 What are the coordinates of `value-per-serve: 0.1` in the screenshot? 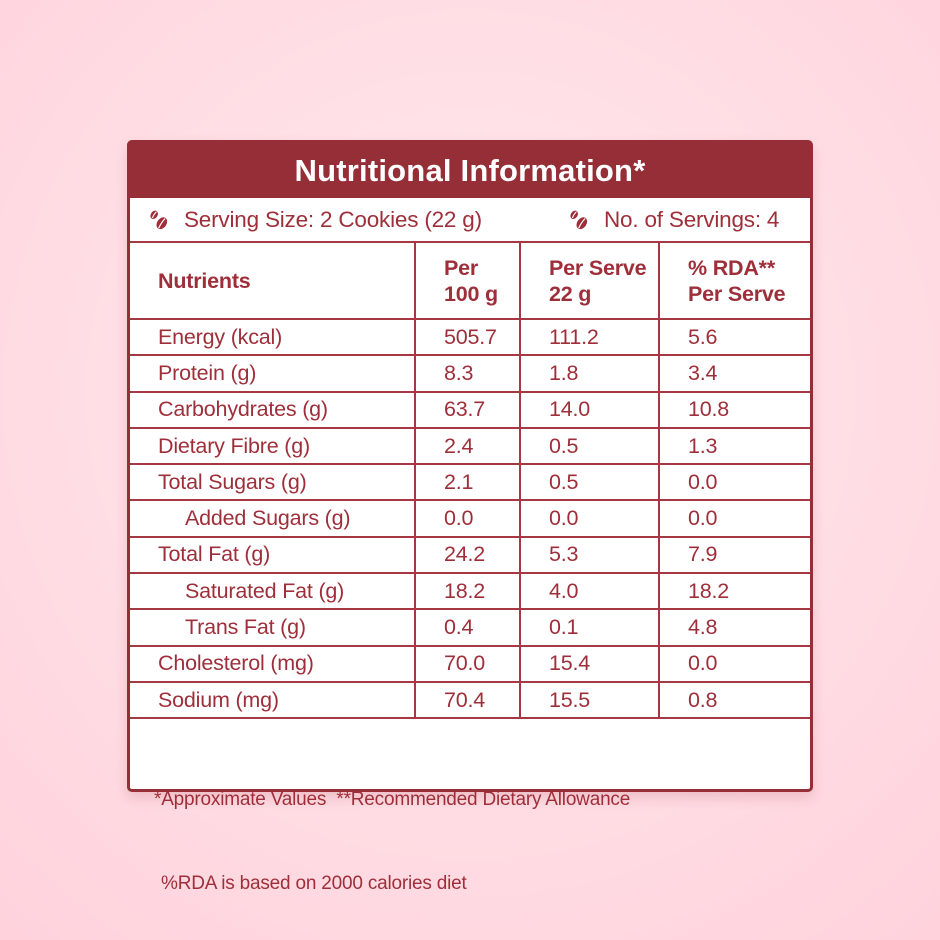 It's located at (590, 628).